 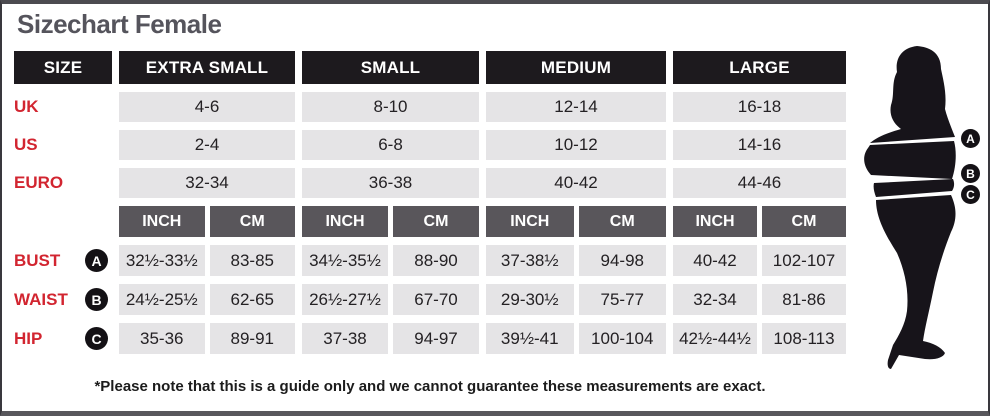 I want to click on measure-cell-group: 32½-33½ 83-85, so click(x=207, y=260).